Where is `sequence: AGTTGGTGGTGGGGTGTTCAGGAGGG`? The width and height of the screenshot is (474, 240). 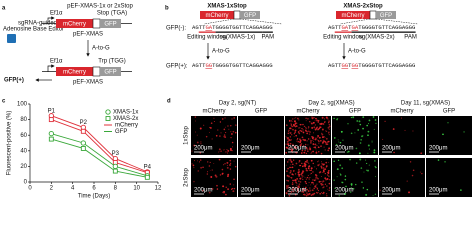 sequence: AGTTGGTGGTGGGGTGTTCAGGAGGG is located at coordinates (372, 65).